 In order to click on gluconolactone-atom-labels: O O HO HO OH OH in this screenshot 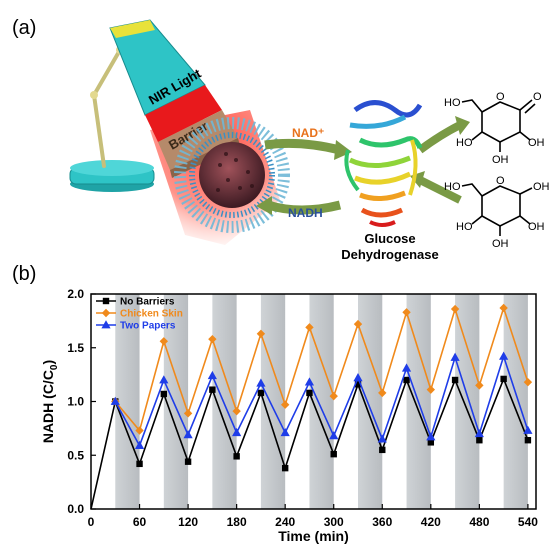, I will do `click(494, 128)`.